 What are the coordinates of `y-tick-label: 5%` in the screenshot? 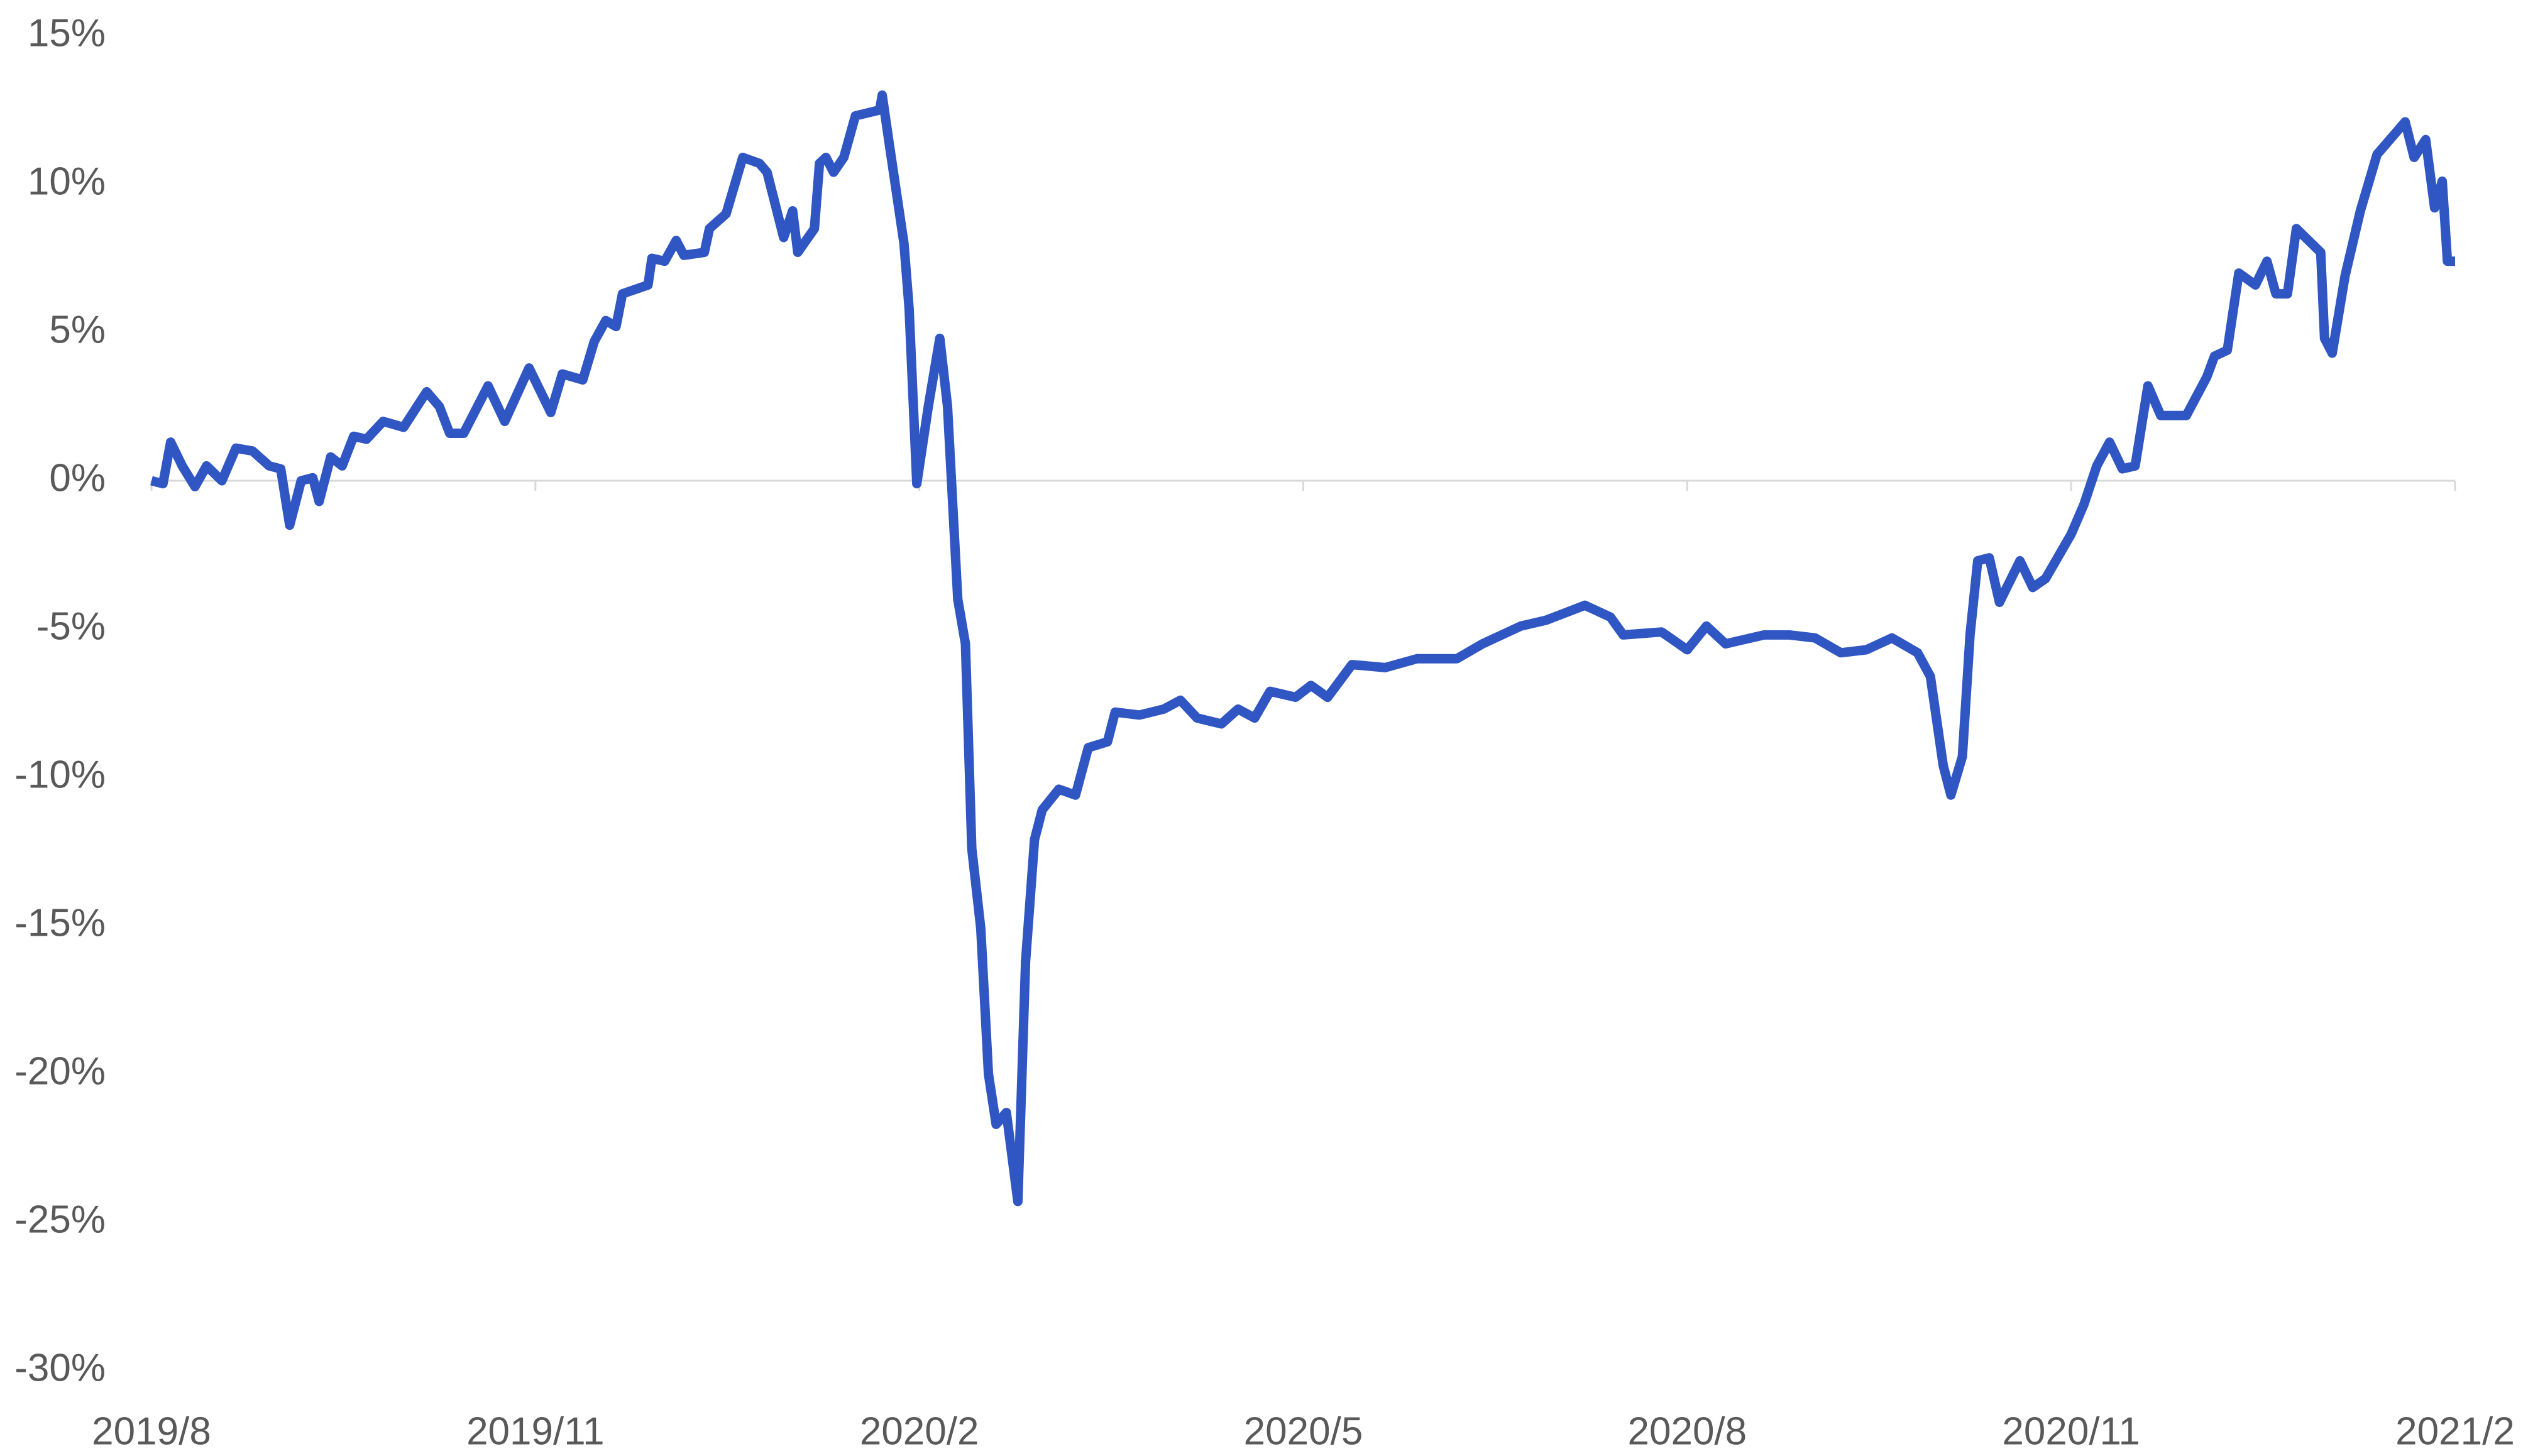 It's located at (77, 329).